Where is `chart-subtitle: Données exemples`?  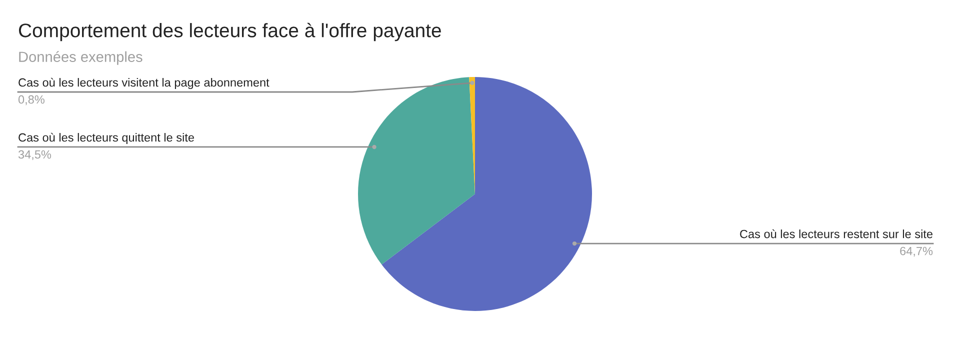 chart-subtitle: Données exemples is located at coordinates (80, 58).